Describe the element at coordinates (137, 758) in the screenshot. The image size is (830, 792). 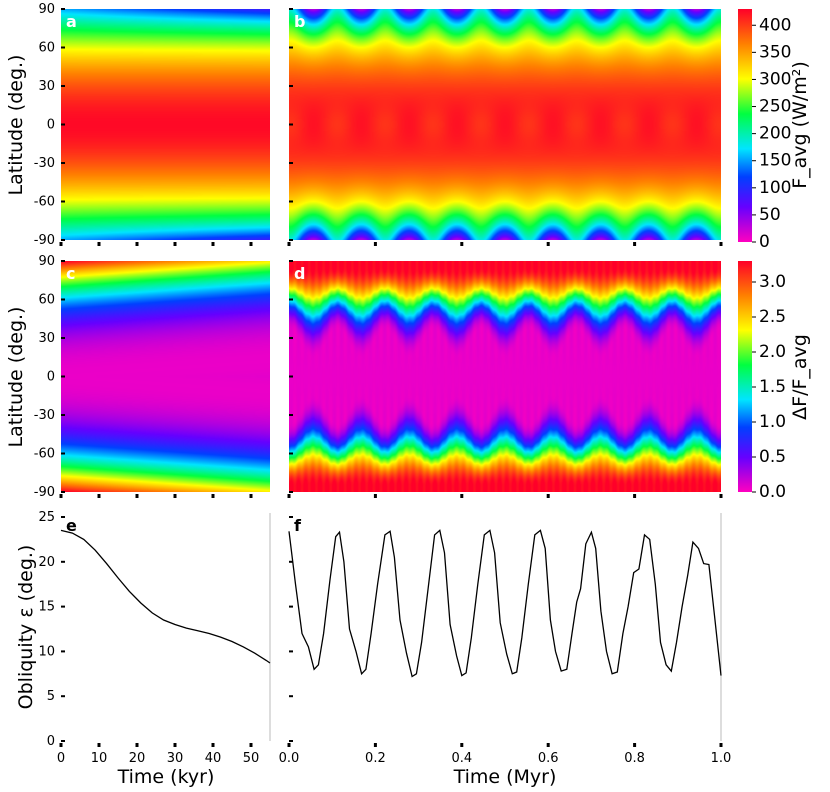
I see `x-tick-label: 20` at that location.